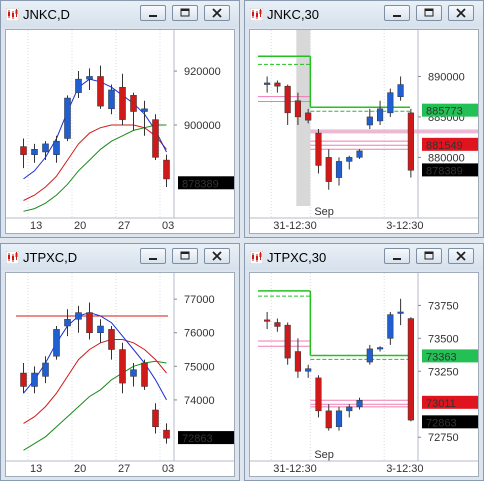  Describe the element at coordinates (441, 404) in the screenshot. I see `price-tag-label: 73011` at that location.